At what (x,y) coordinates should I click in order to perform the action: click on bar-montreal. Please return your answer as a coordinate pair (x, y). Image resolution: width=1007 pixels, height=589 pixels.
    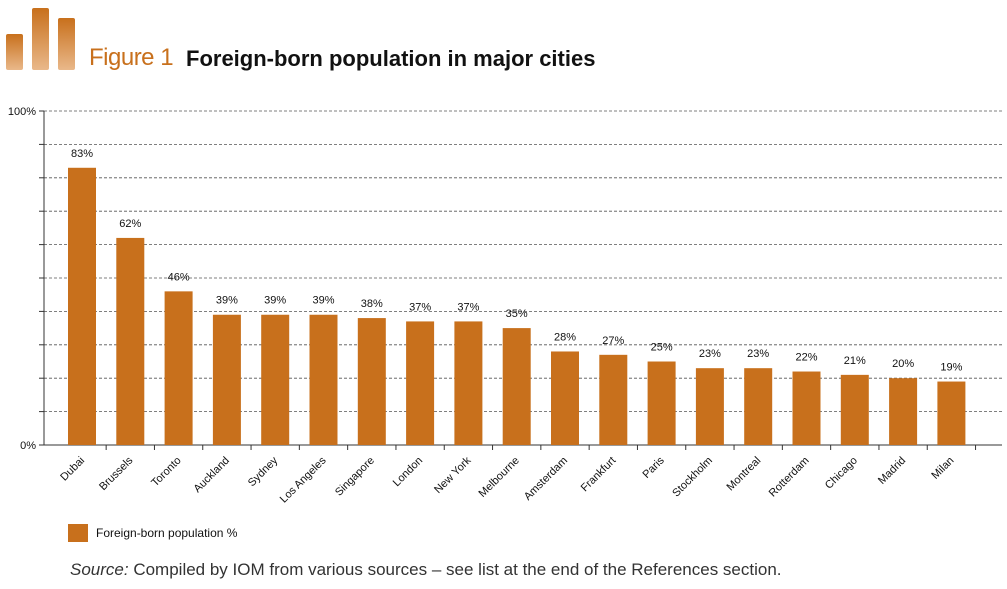
    Looking at the image, I should click on (758, 406).